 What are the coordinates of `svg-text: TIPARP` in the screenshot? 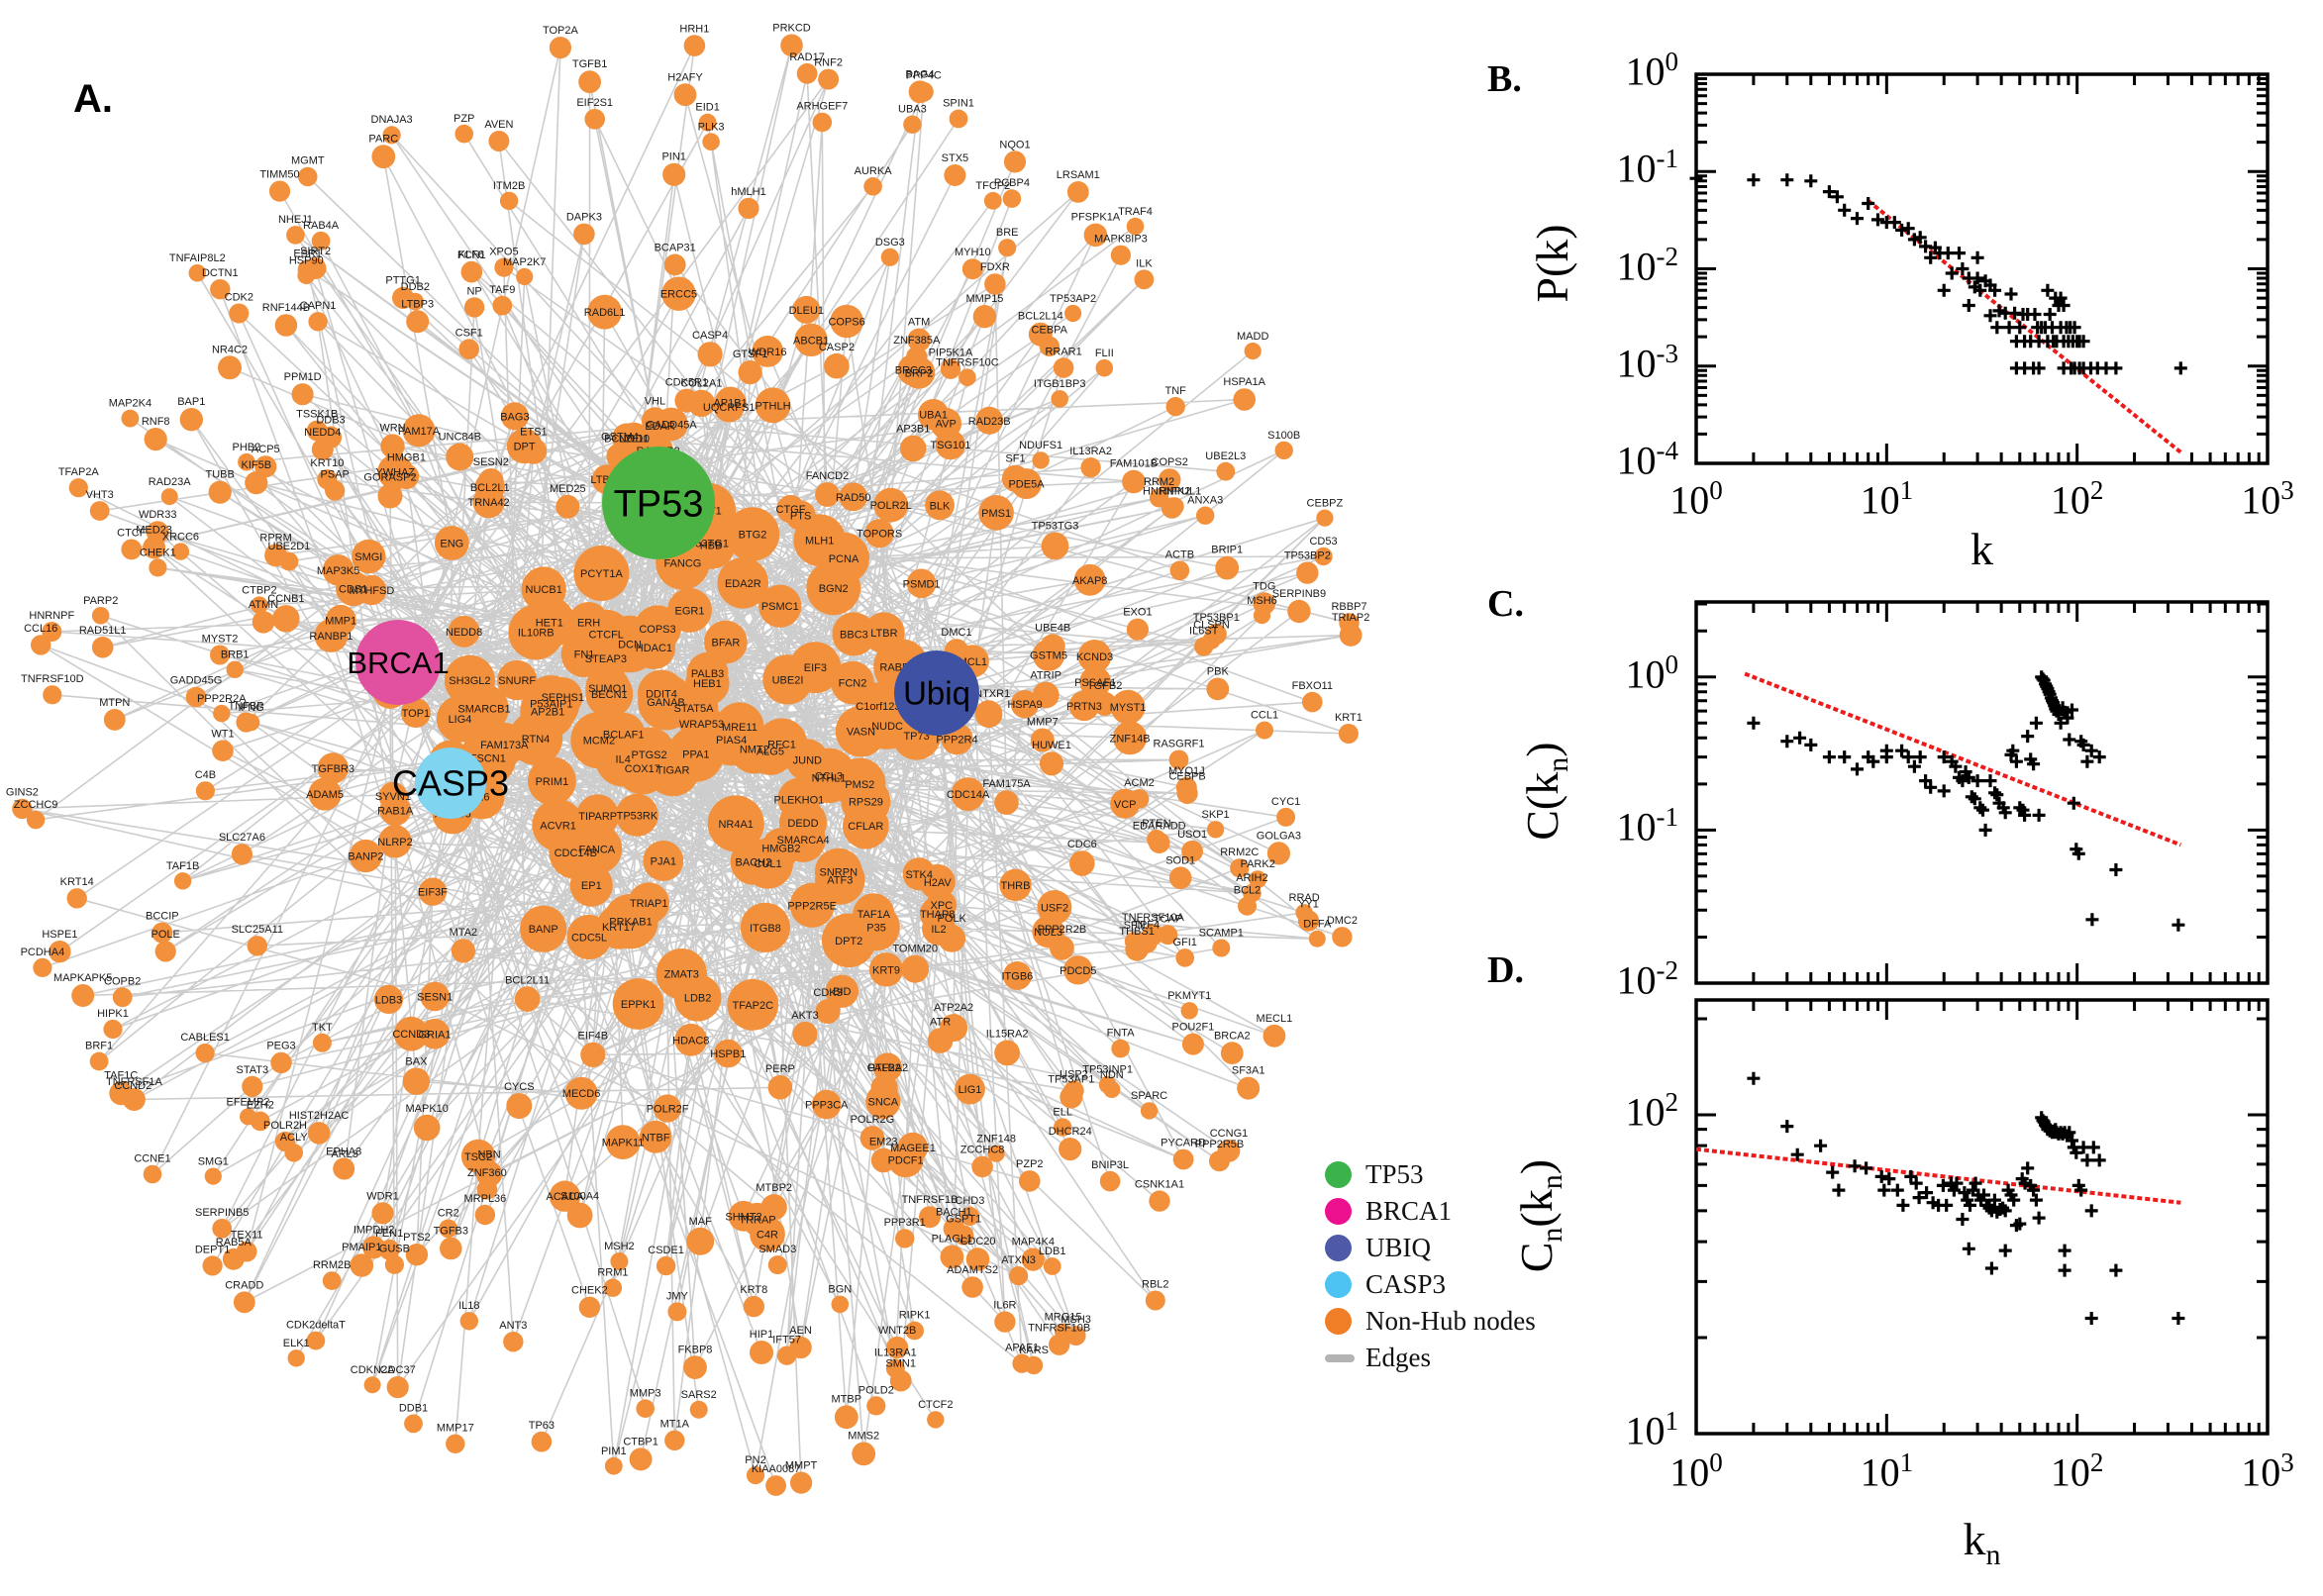 It's located at (597, 817).